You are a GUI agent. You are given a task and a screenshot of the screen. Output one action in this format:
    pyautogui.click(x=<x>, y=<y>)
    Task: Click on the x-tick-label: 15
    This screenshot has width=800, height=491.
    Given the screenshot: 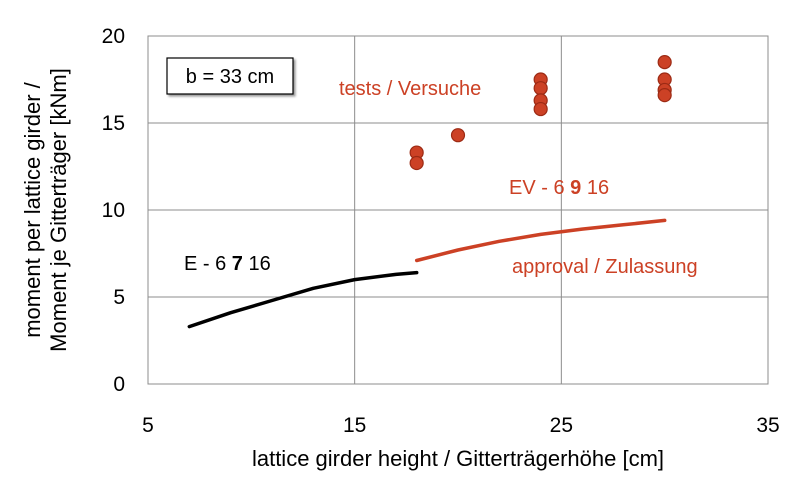 What is the action you would take?
    pyautogui.click(x=354, y=425)
    